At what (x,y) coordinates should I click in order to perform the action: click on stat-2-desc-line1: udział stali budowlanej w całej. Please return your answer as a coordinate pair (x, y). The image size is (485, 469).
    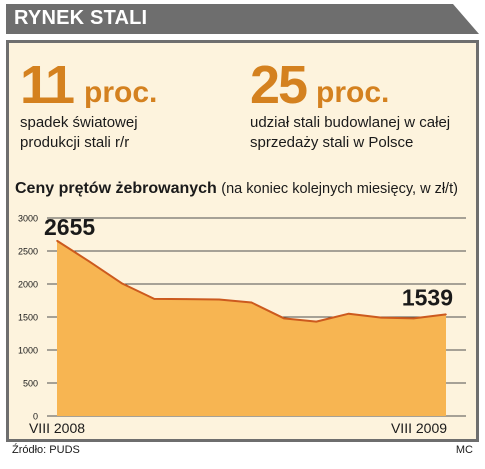
    Looking at the image, I should click on (350, 122).